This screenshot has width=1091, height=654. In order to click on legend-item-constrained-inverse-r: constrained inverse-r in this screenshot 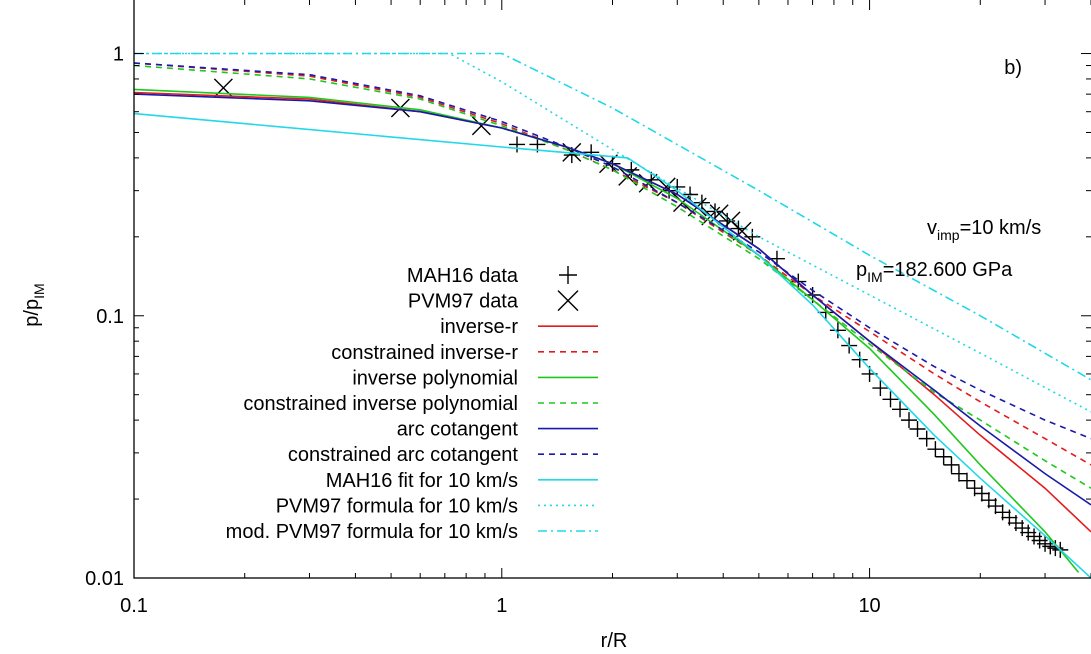, I will do `click(464, 353)`.